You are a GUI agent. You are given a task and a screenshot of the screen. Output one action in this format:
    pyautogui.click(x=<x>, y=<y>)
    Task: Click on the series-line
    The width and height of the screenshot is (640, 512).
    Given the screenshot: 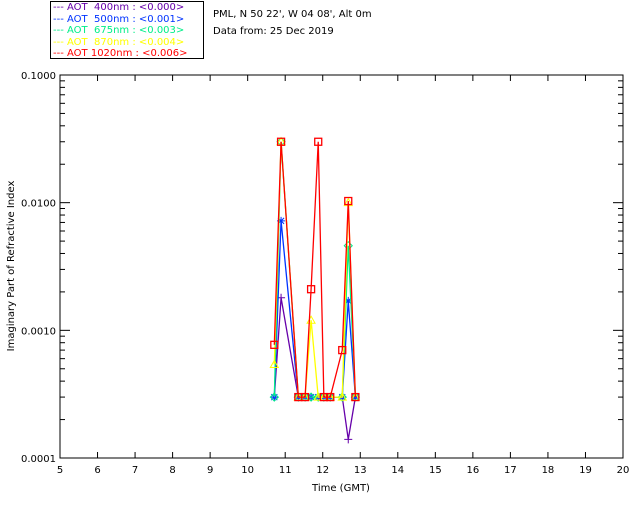 What is the action you would take?
    pyautogui.click(x=315, y=269)
    